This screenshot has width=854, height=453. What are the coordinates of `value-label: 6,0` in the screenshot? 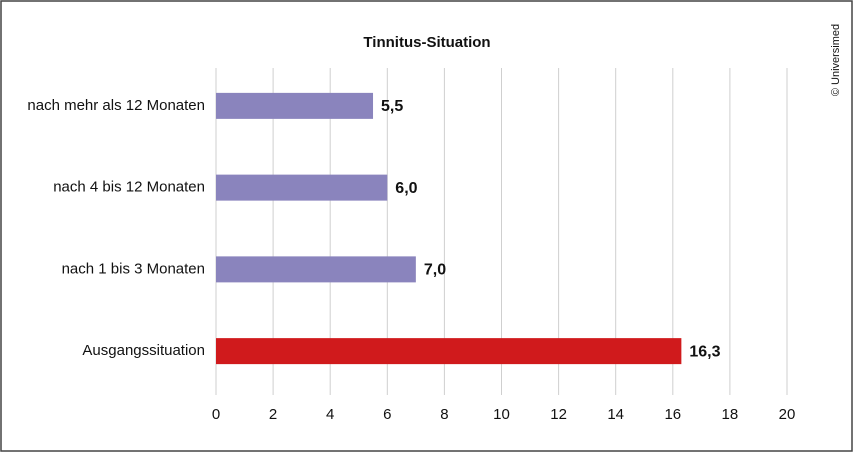 It's located at (406, 188).